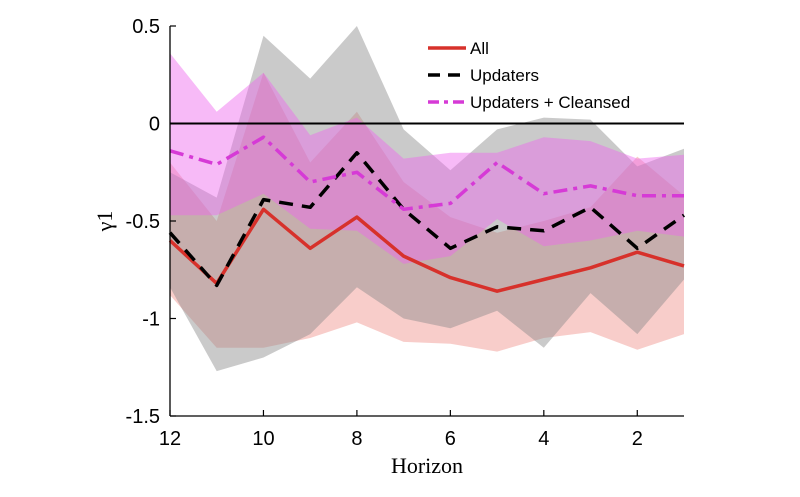  What do you see at coordinates (143, 222) in the screenshot?
I see `y-tick-label: -0.5` at bounding box center [143, 222].